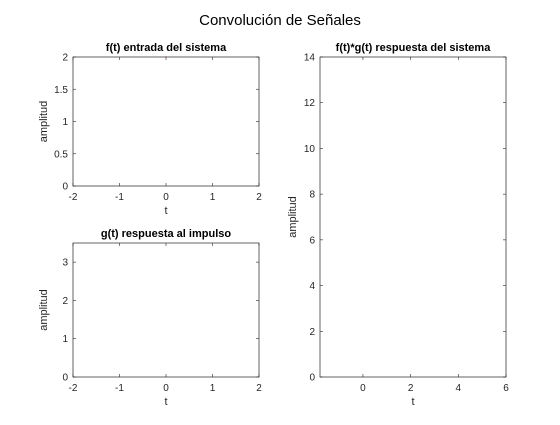  What do you see at coordinates (506, 388) in the screenshot?
I see `x-tick-label: 6` at bounding box center [506, 388].